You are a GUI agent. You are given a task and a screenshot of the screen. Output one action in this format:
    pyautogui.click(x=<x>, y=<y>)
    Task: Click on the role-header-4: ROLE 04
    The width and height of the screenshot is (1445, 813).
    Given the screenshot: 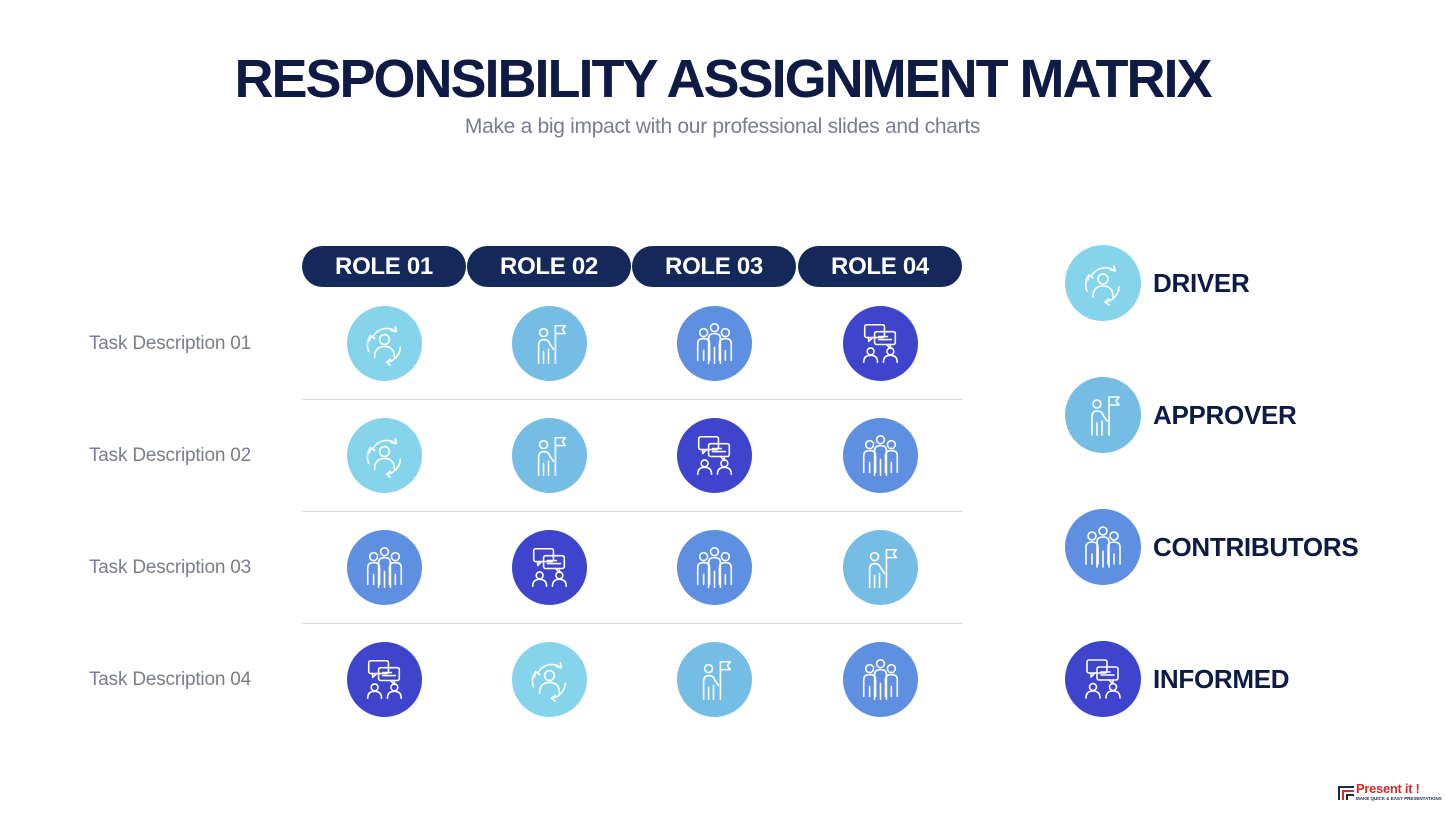 What is the action you would take?
    pyautogui.click(x=880, y=266)
    